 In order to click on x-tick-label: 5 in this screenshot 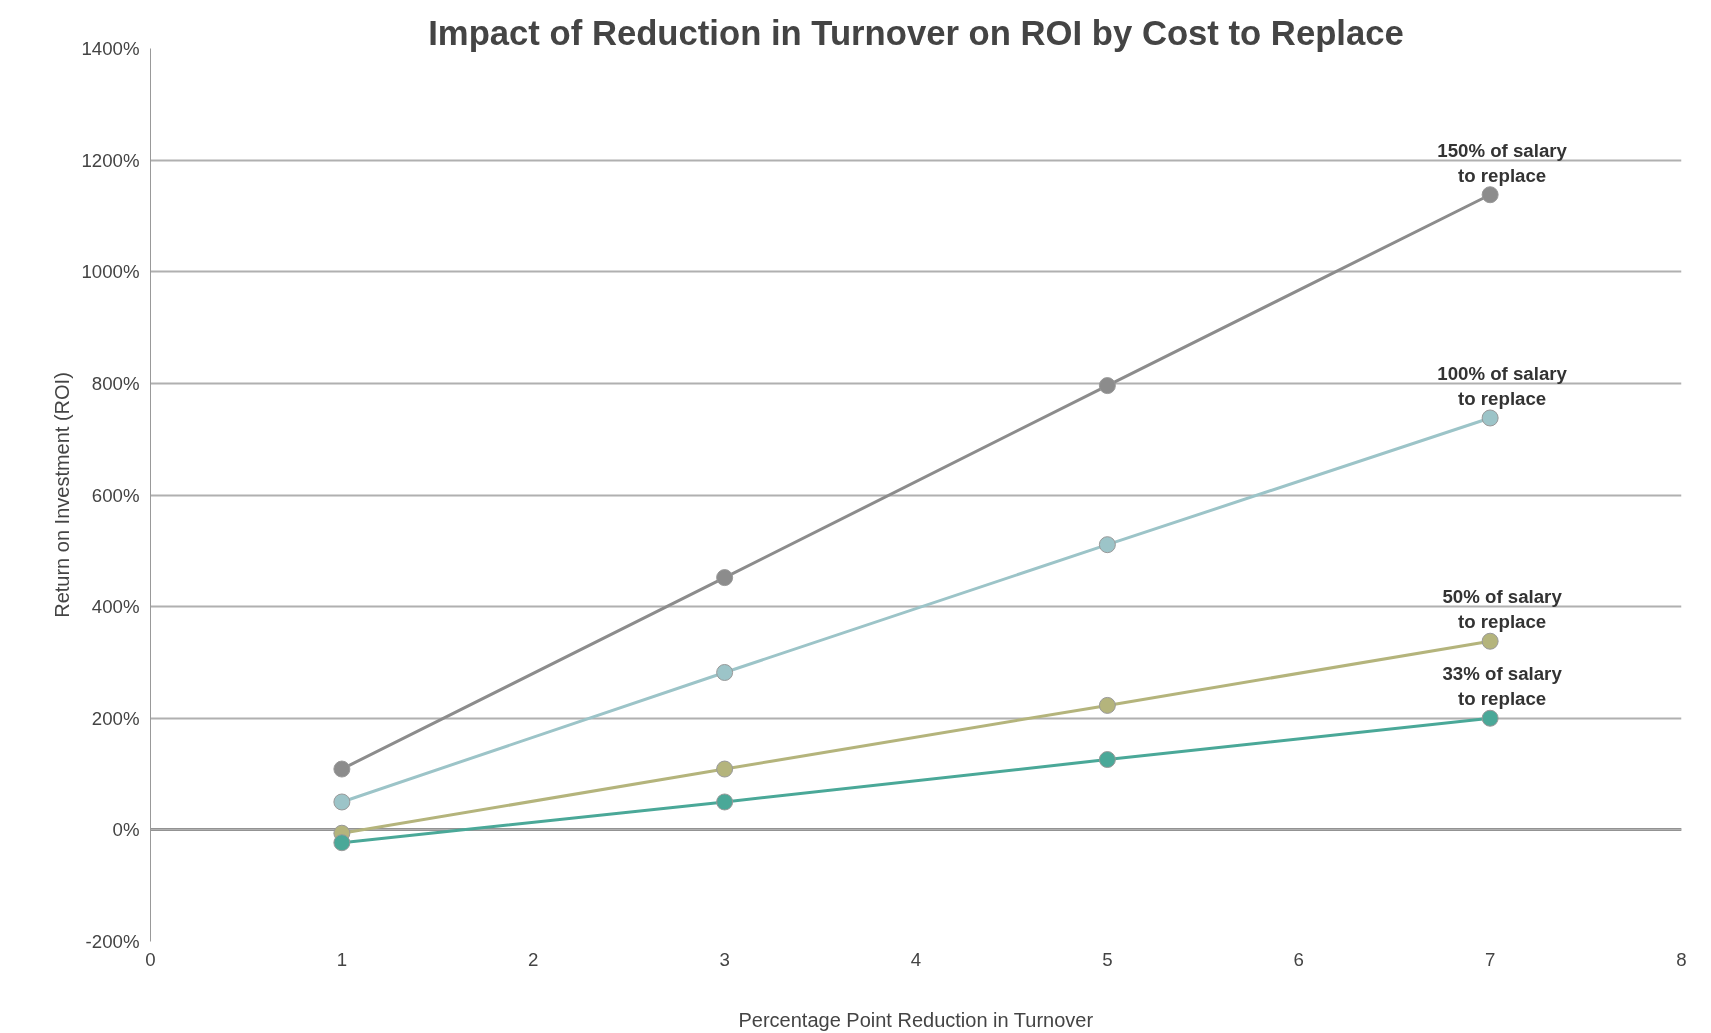, I will do `click(1107, 959)`.